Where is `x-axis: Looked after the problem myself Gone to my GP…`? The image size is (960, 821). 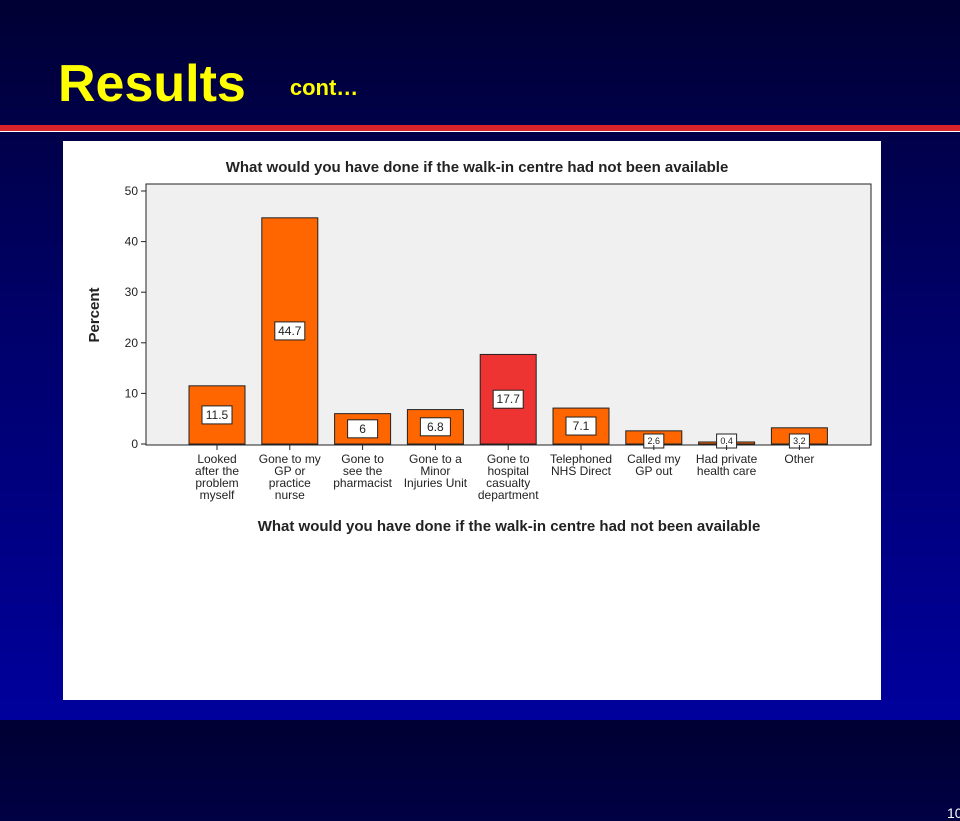
x-axis: Looked after the problem myself Gone to my GP… is located at coordinates (504, 473).